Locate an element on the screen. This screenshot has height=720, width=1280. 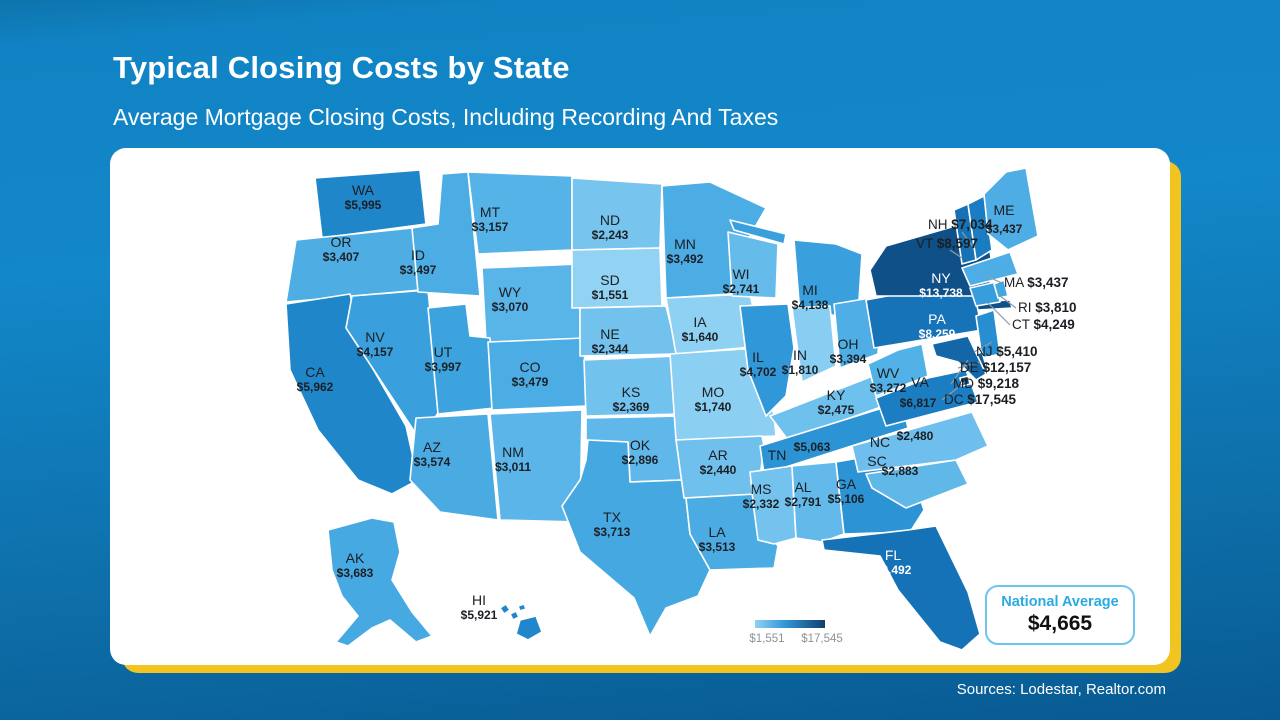
state-or-value: $3,407 is located at coordinates (341, 257).